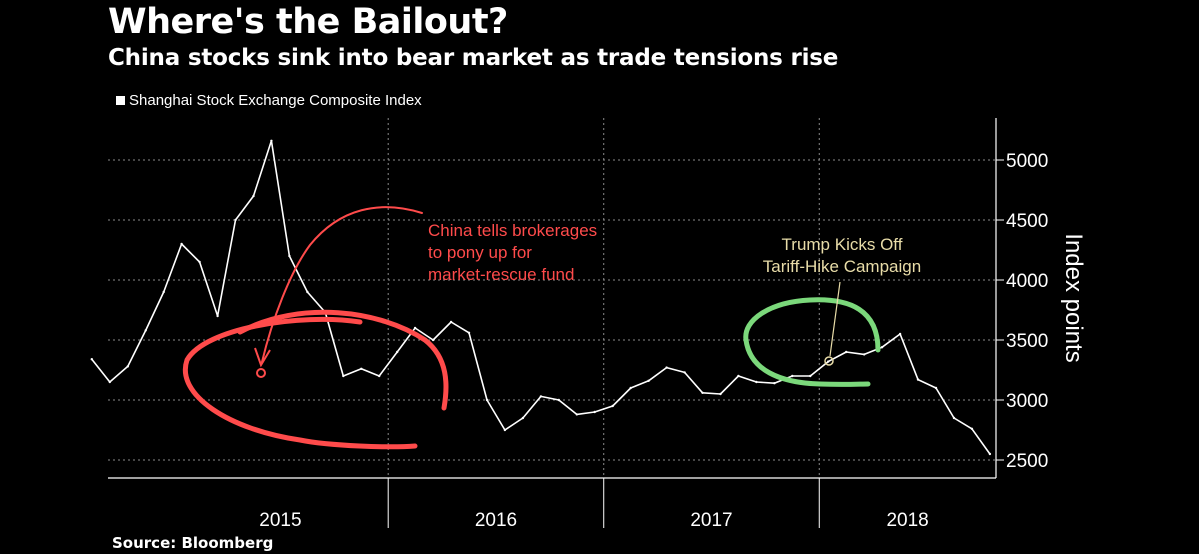  I want to click on china-annotation-line: to pony up for, so click(480, 252).